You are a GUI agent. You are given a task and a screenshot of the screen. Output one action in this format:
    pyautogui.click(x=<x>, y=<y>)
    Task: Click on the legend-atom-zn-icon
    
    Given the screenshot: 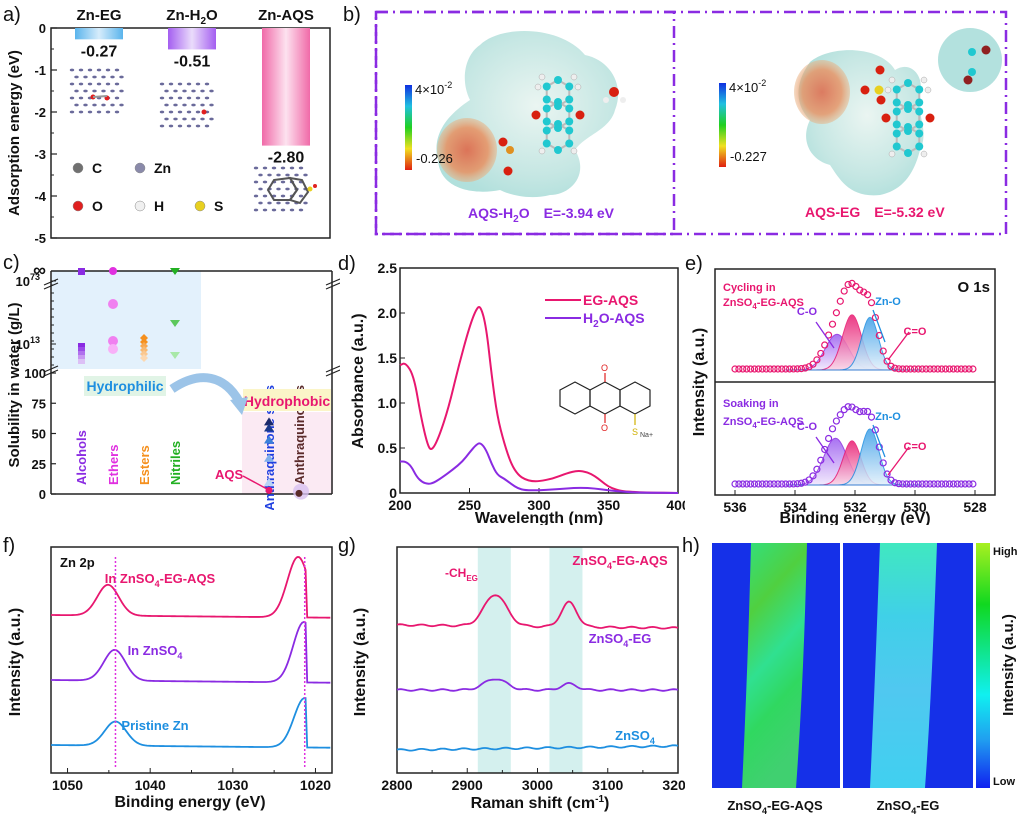 What is the action you would take?
    pyautogui.click(x=140, y=168)
    